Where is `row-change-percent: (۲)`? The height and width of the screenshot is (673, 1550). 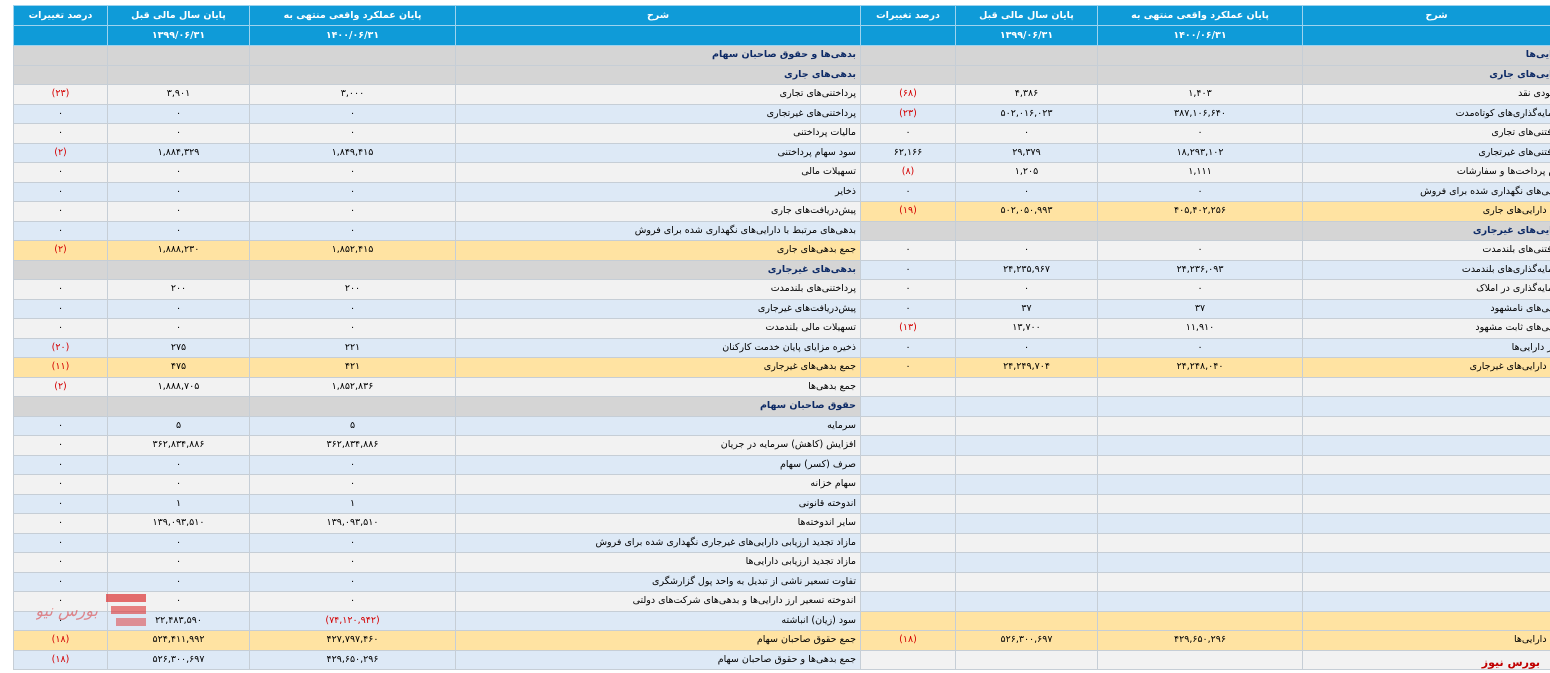
row-change-percent: (۲) is located at coordinates (60, 152).